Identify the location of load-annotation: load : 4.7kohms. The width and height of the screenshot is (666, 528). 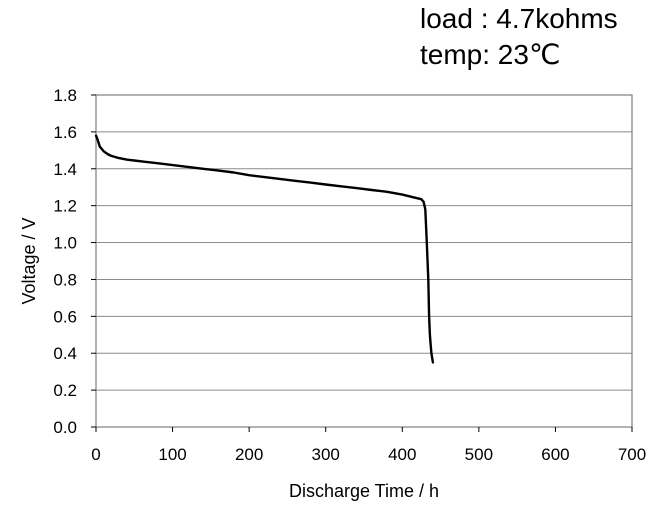
(519, 18).